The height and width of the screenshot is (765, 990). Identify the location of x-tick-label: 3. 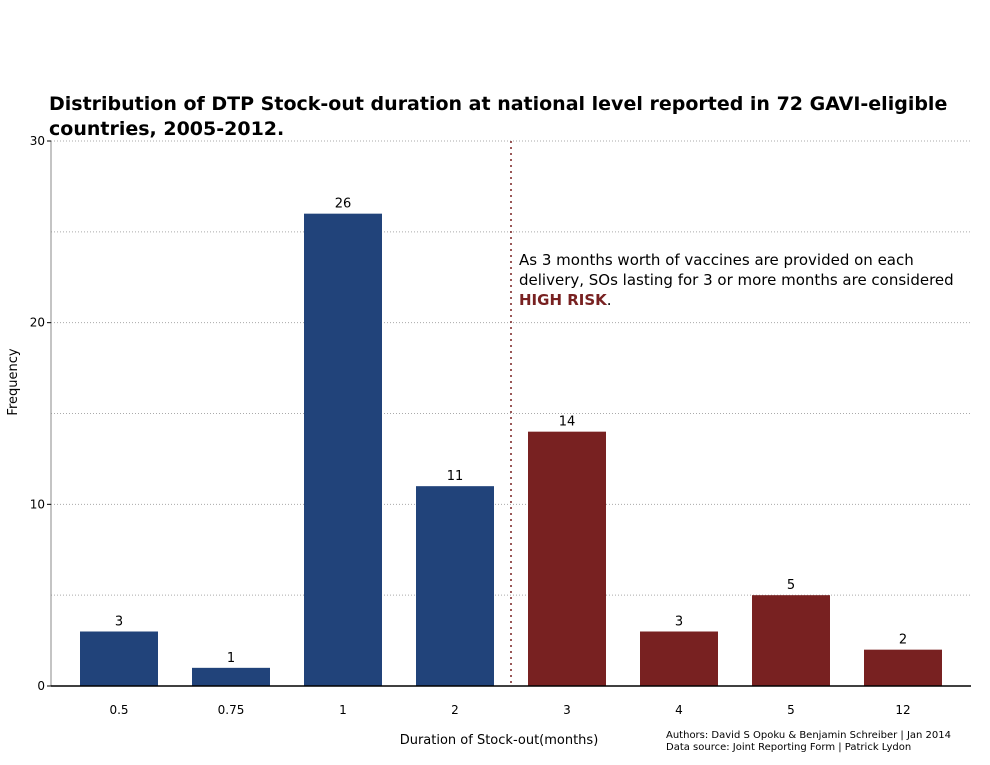
(567, 710).